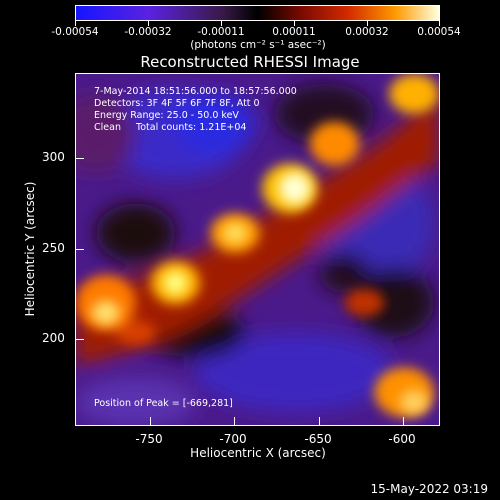 This screenshot has height=500, width=500. What do you see at coordinates (149, 439) in the screenshot?
I see `x-tick-label: -750` at bounding box center [149, 439].